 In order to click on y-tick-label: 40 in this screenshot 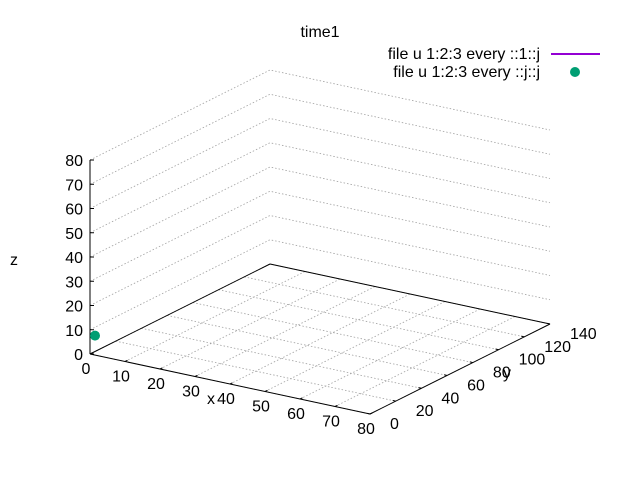, I will do `click(450, 398)`.